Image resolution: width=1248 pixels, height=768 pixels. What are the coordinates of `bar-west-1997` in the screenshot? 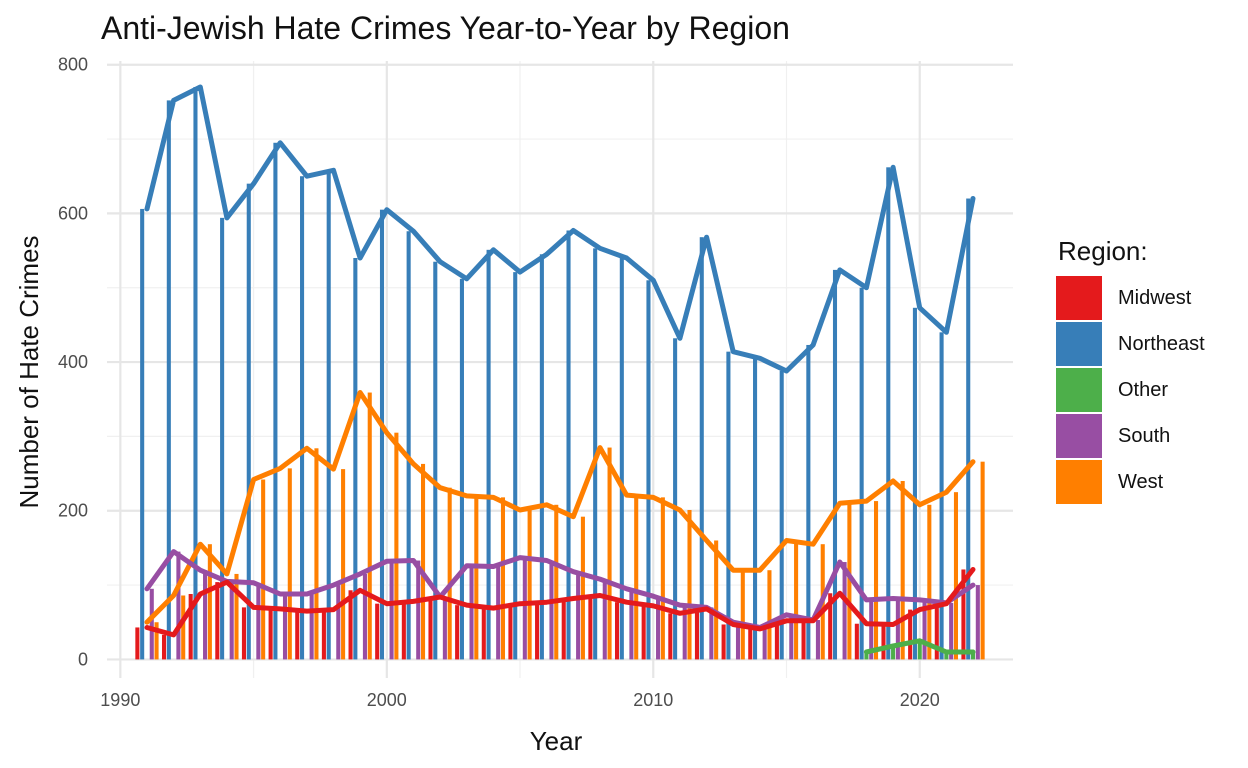 It's located at (316, 554).